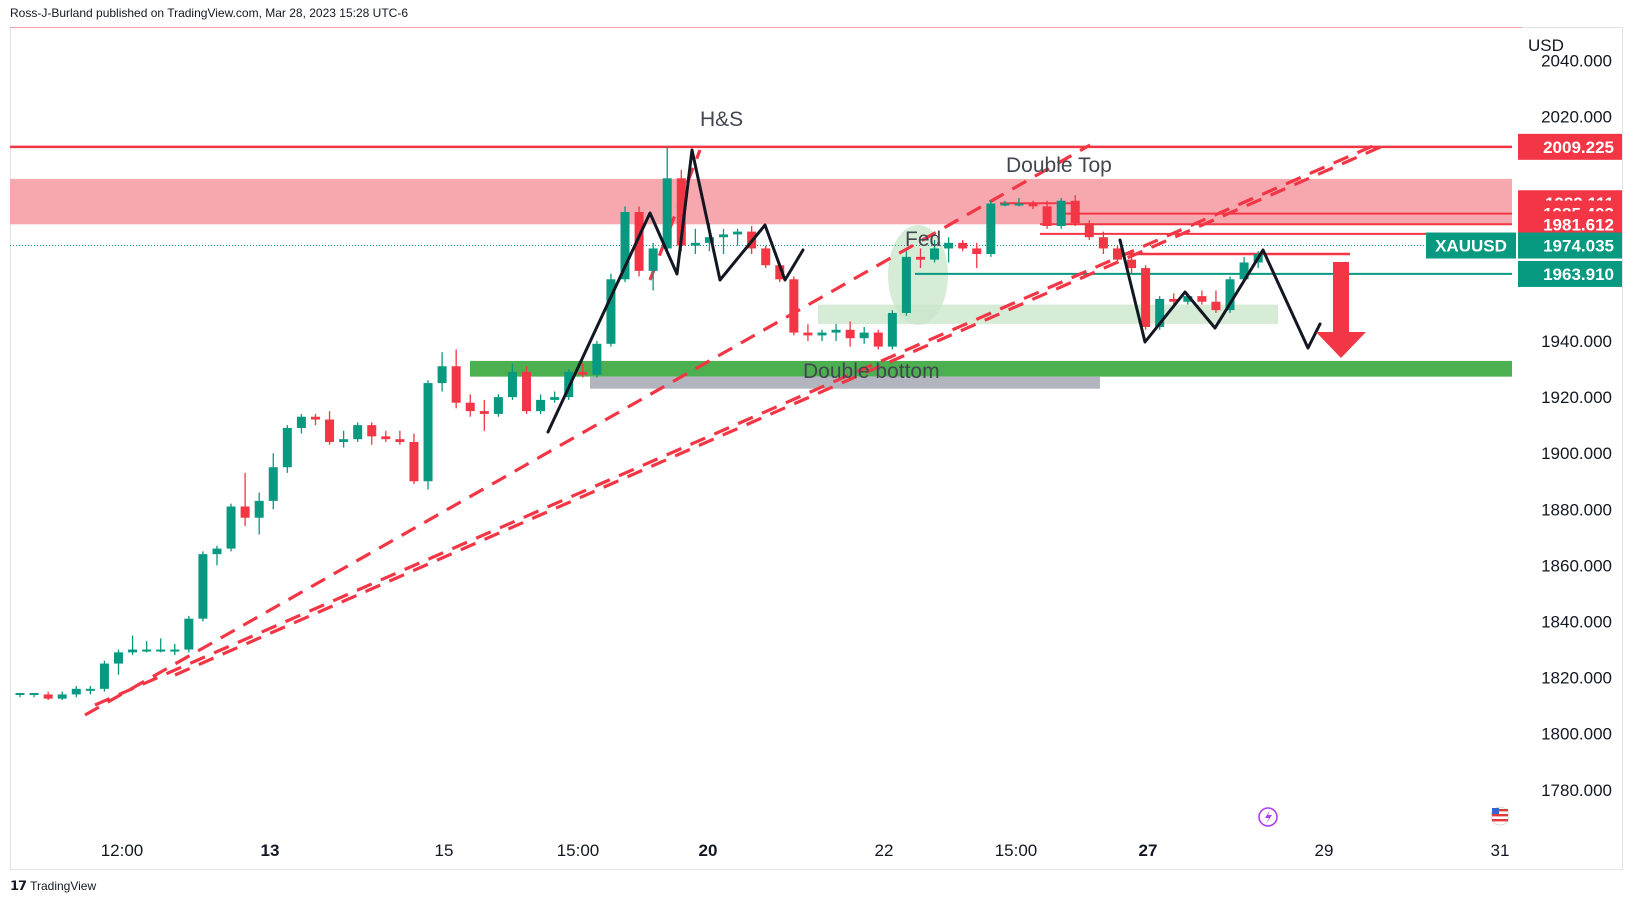 The width and height of the screenshot is (1633, 907). What do you see at coordinates (1576, 61) in the screenshot?
I see `price-tick: 2040.000` at bounding box center [1576, 61].